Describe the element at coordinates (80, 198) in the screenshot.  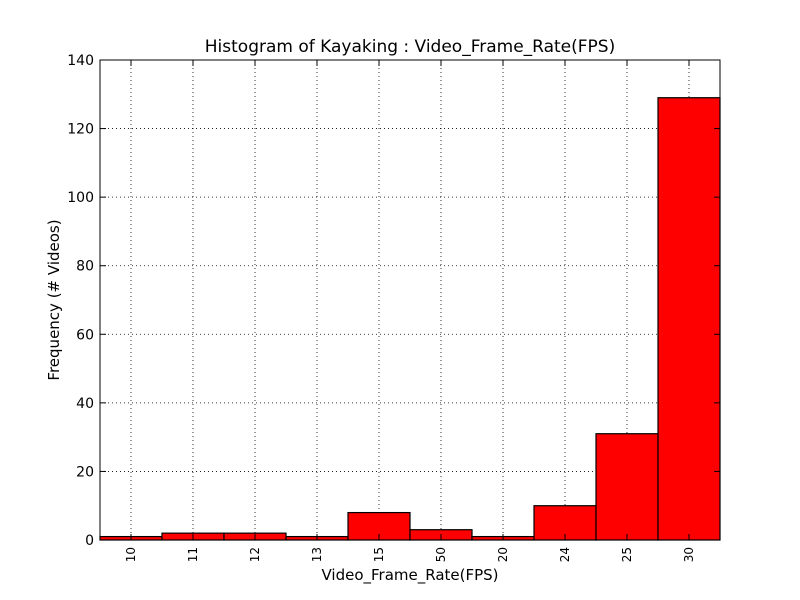
I see `y-tick-label: 100` at that location.